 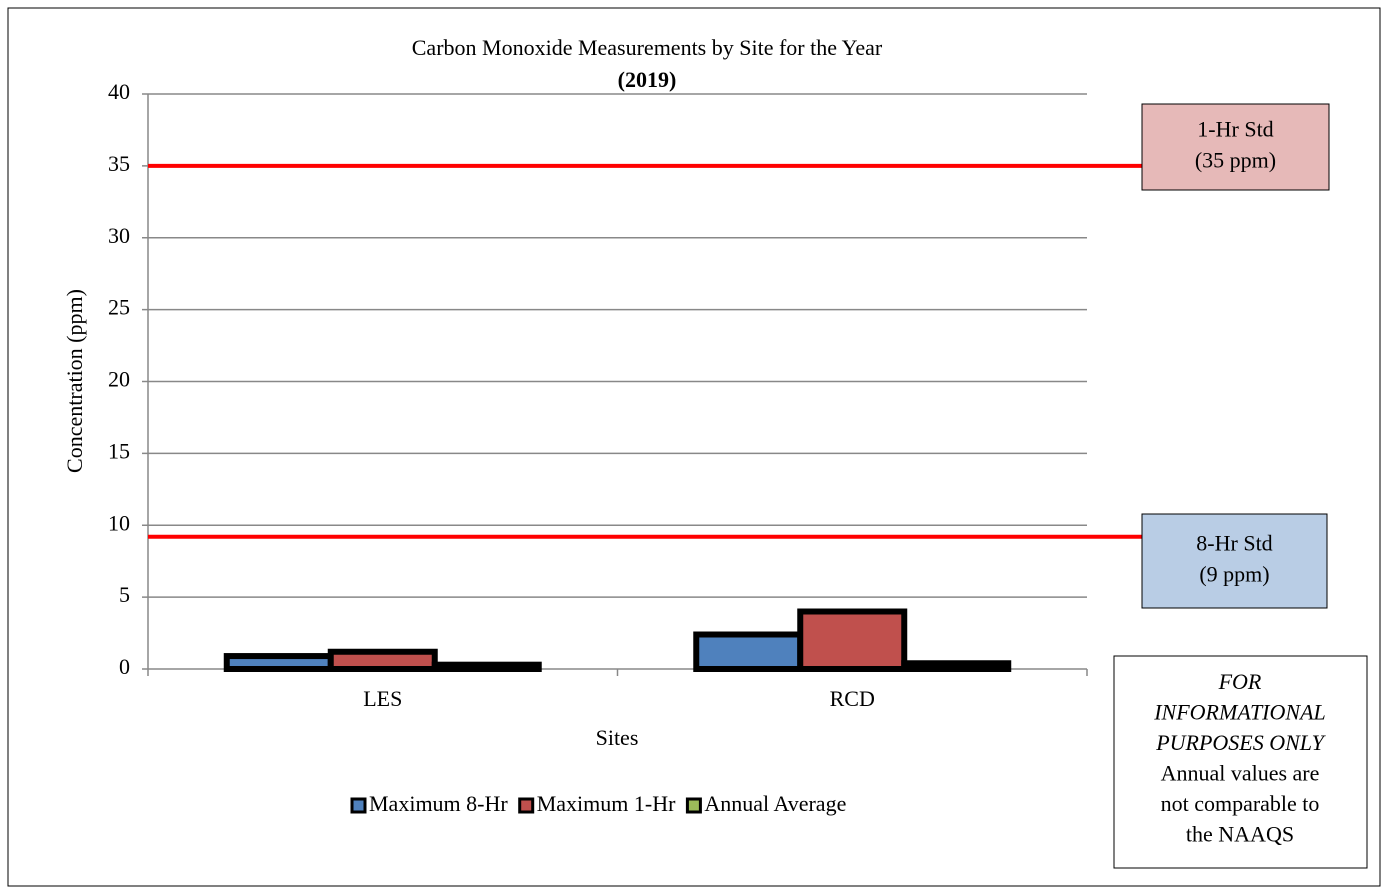 What do you see at coordinates (119, 235) in the screenshot?
I see `y-tick-label: 30` at bounding box center [119, 235].